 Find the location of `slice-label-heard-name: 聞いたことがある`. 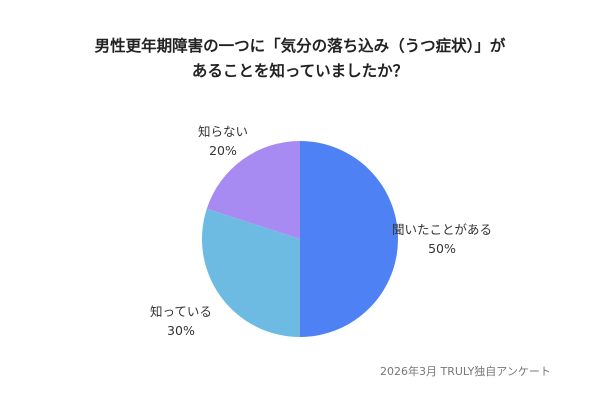

slice-label-heard-name: 聞いたことがある is located at coordinates (442, 229).